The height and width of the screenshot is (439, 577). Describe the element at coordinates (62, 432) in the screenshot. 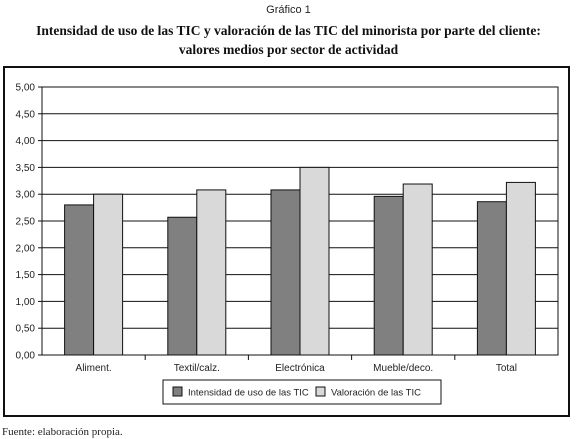

I see `source-note: Fuente: elaboración propia.` at that location.